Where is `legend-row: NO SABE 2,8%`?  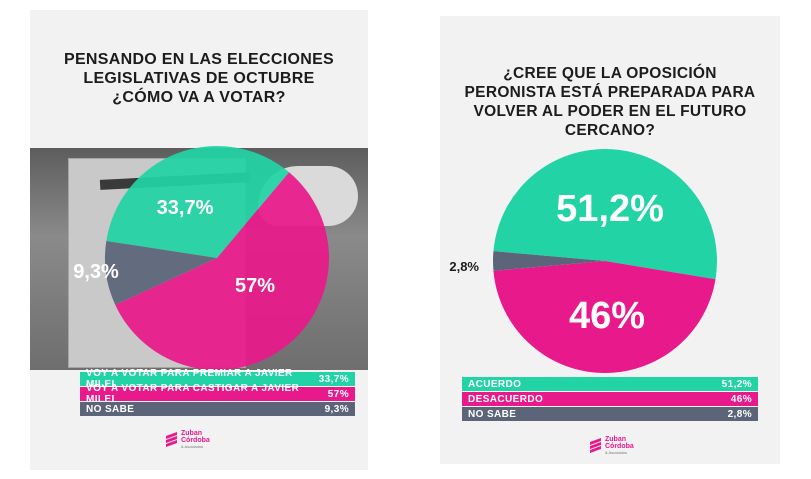 legend-row: NO SABE 2,8% is located at coordinates (610, 414).